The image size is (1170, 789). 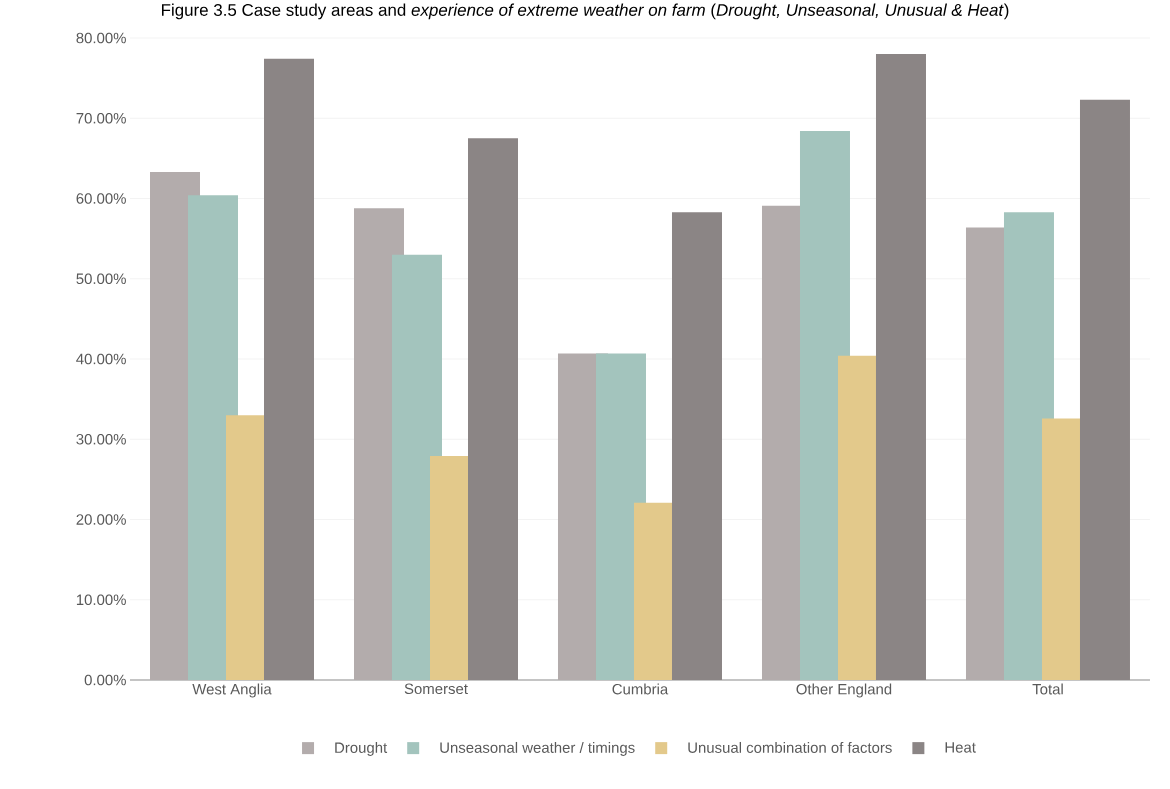 I want to click on y-tick-label: 20.00%, so click(x=101, y=519).